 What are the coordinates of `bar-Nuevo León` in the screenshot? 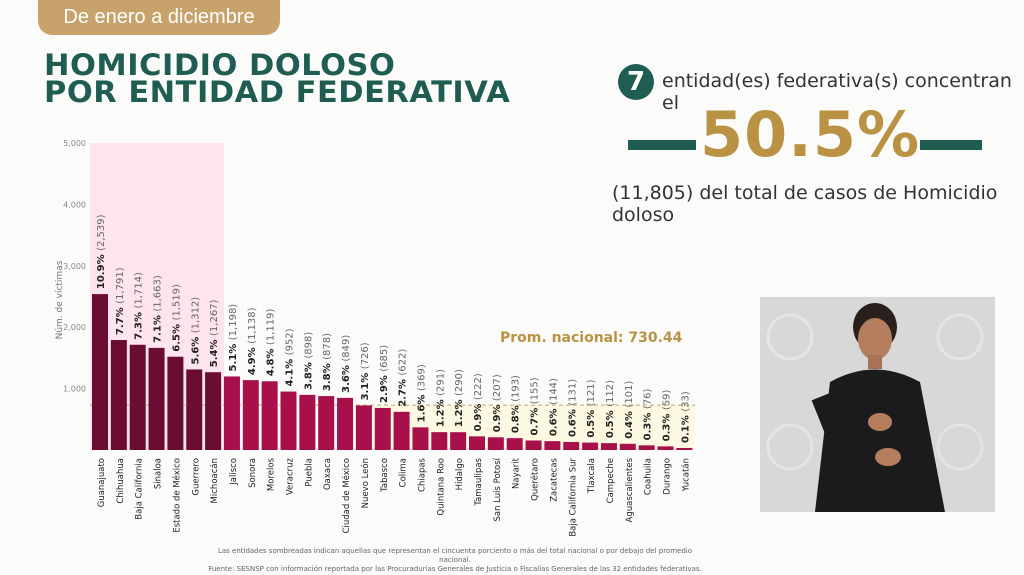 It's located at (363, 427).